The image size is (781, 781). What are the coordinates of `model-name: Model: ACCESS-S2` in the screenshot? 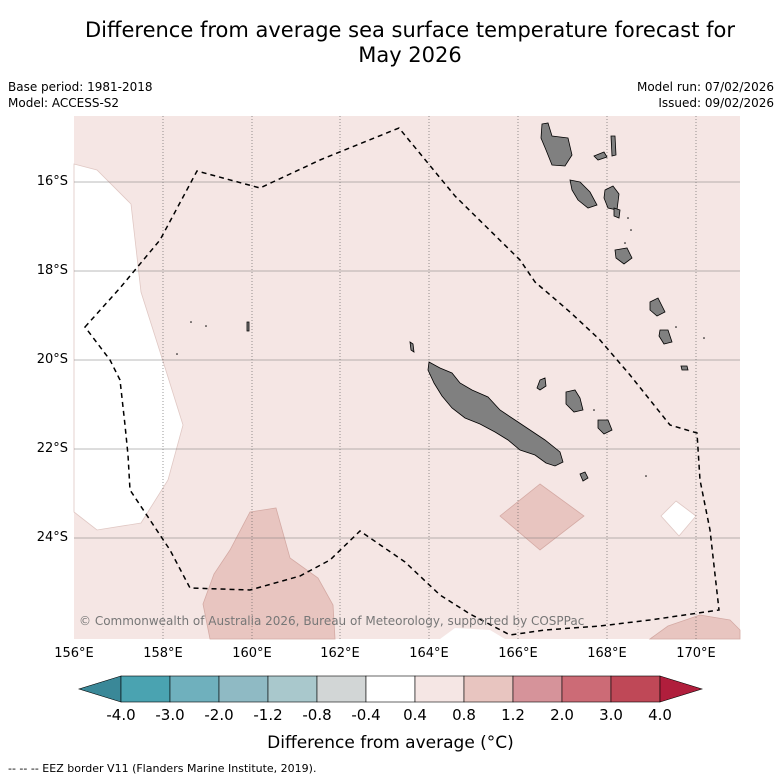 It's located at (64, 103).